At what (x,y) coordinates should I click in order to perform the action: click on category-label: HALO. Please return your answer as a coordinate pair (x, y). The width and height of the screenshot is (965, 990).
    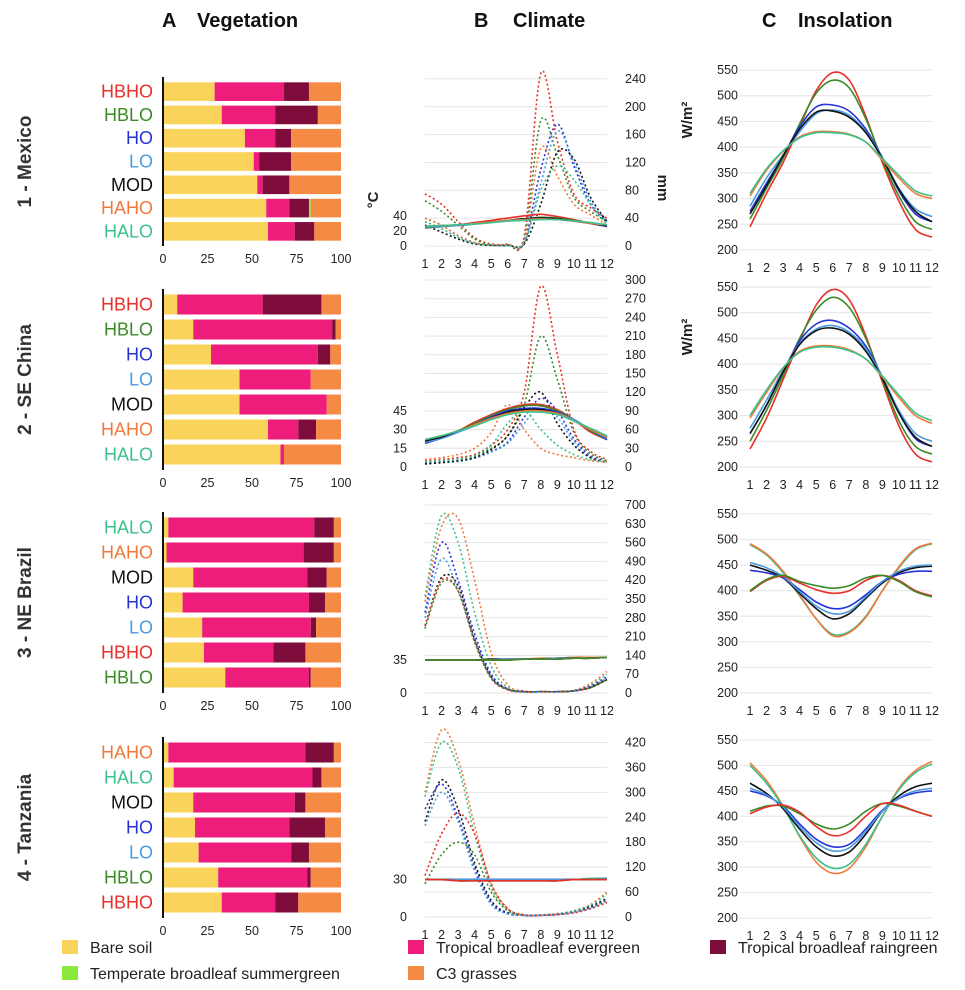
    Looking at the image, I should click on (128, 231).